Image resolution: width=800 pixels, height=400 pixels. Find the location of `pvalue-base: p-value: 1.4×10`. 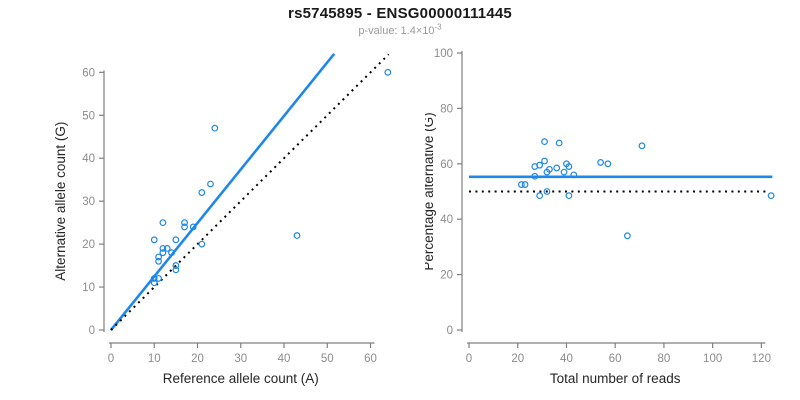

pvalue-base: p-value: 1.4×10 is located at coordinates (396, 31).